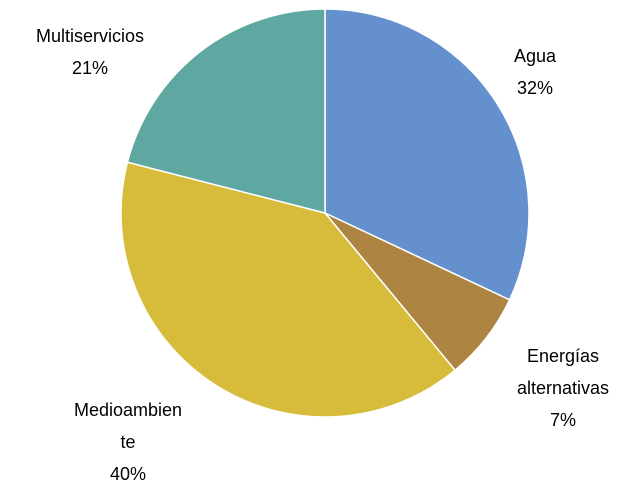 The height and width of the screenshot is (489, 628). What do you see at coordinates (90, 36) in the screenshot?
I see `slice-category-label: Multiservicios` at bounding box center [90, 36].